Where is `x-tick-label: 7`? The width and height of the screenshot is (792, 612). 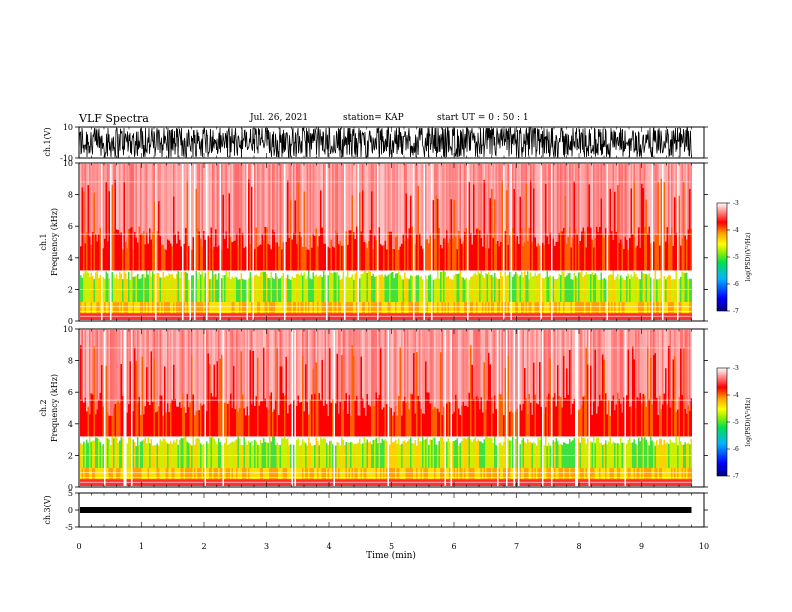 x-tick-label: 7 is located at coordinates (516, 546).